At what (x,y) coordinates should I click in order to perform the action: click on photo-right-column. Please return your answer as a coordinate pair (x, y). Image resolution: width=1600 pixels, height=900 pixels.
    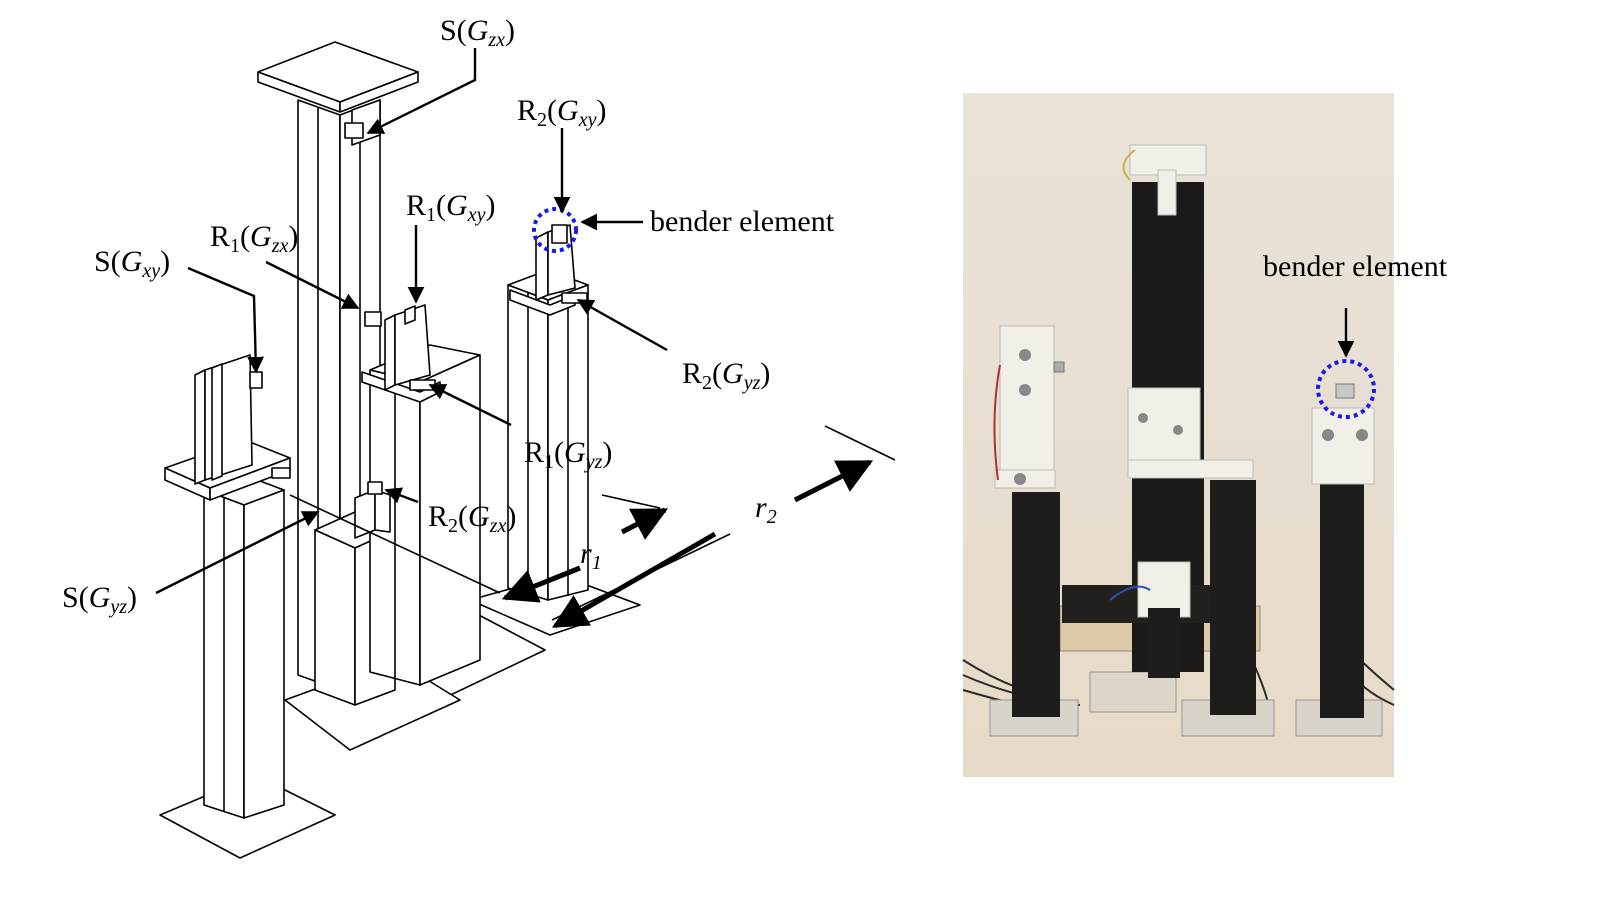
    Looking at the image, I should click on (1342, 599).